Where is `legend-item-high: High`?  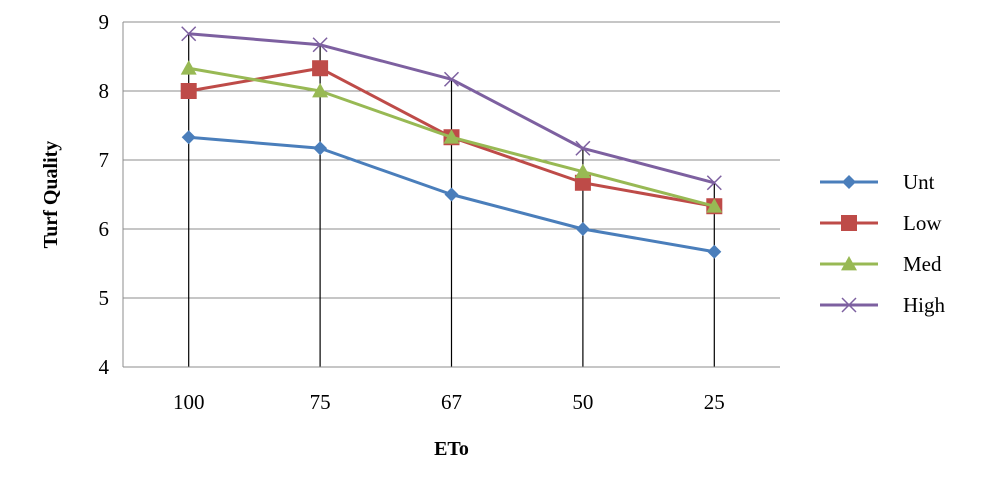
legend-item-high: High is located at coordinates (883, 305).